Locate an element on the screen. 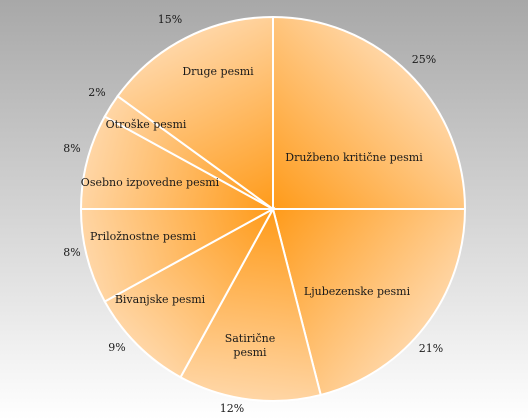  slice-percent-label: 21% is located at coordinates (431, 348).